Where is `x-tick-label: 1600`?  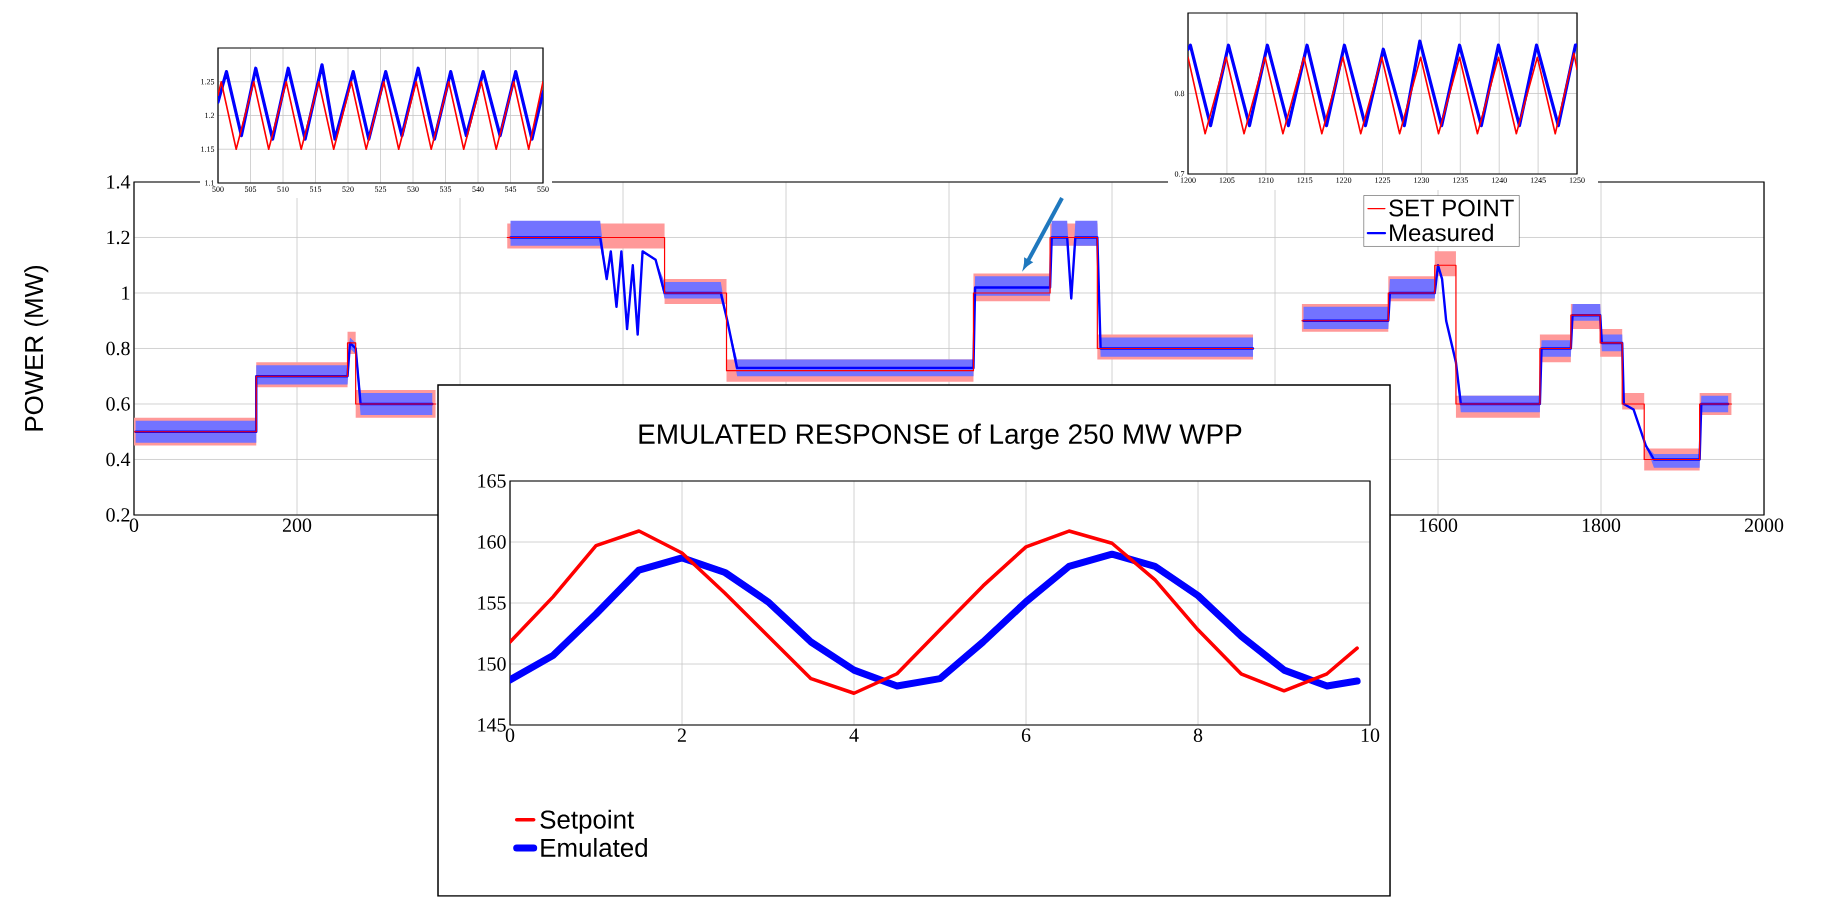
x-tick-label: 1600 is located at coordinates (1438, 525).